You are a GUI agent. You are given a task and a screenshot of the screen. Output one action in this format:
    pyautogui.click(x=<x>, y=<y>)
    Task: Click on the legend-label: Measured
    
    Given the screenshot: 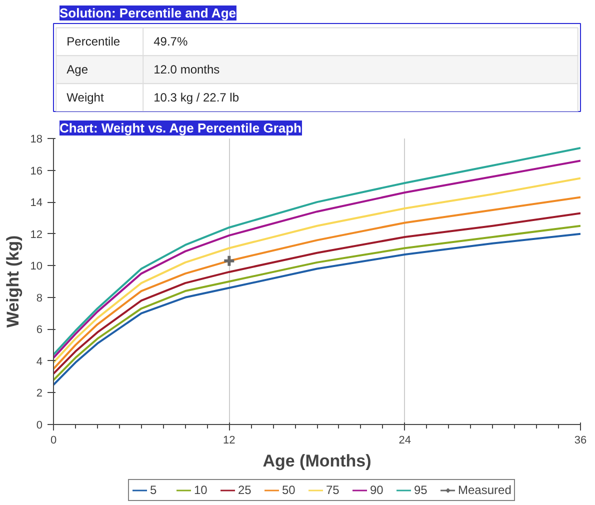 What is the action you would take?
    pyautogui.click(x=485, y=490)
    